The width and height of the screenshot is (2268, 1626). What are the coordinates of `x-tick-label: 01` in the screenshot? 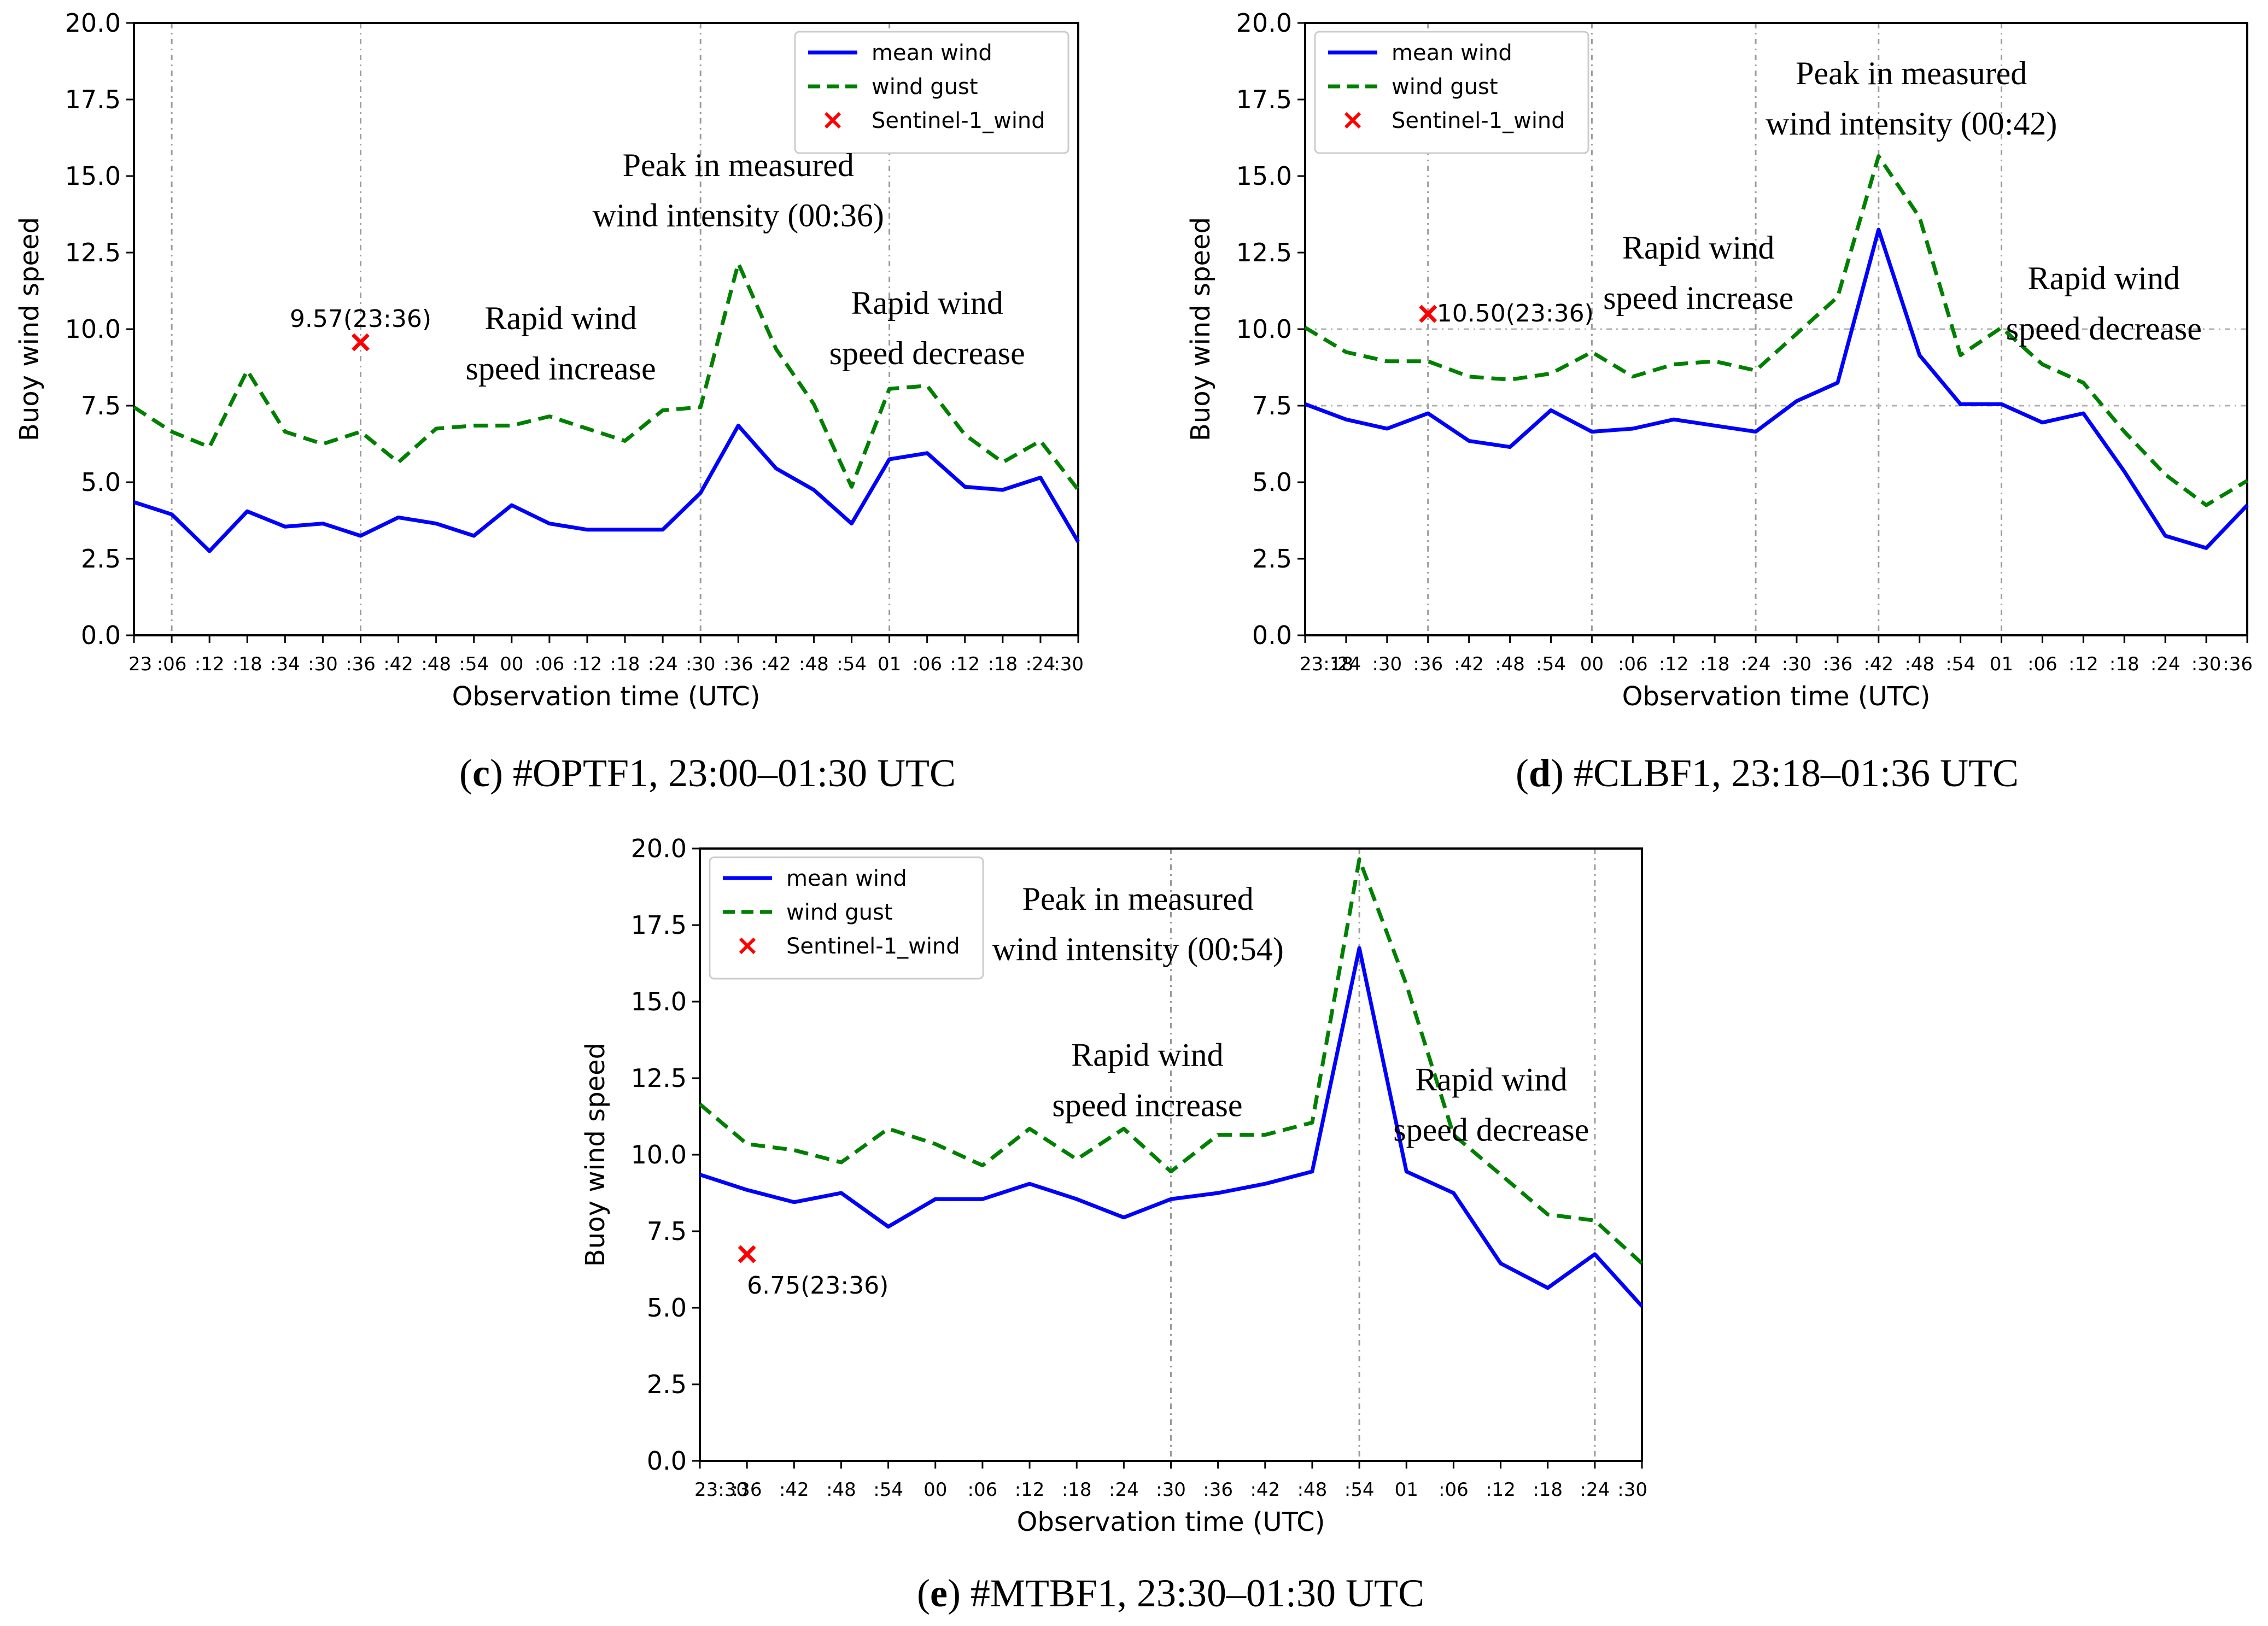 It's located at (2001, 664).